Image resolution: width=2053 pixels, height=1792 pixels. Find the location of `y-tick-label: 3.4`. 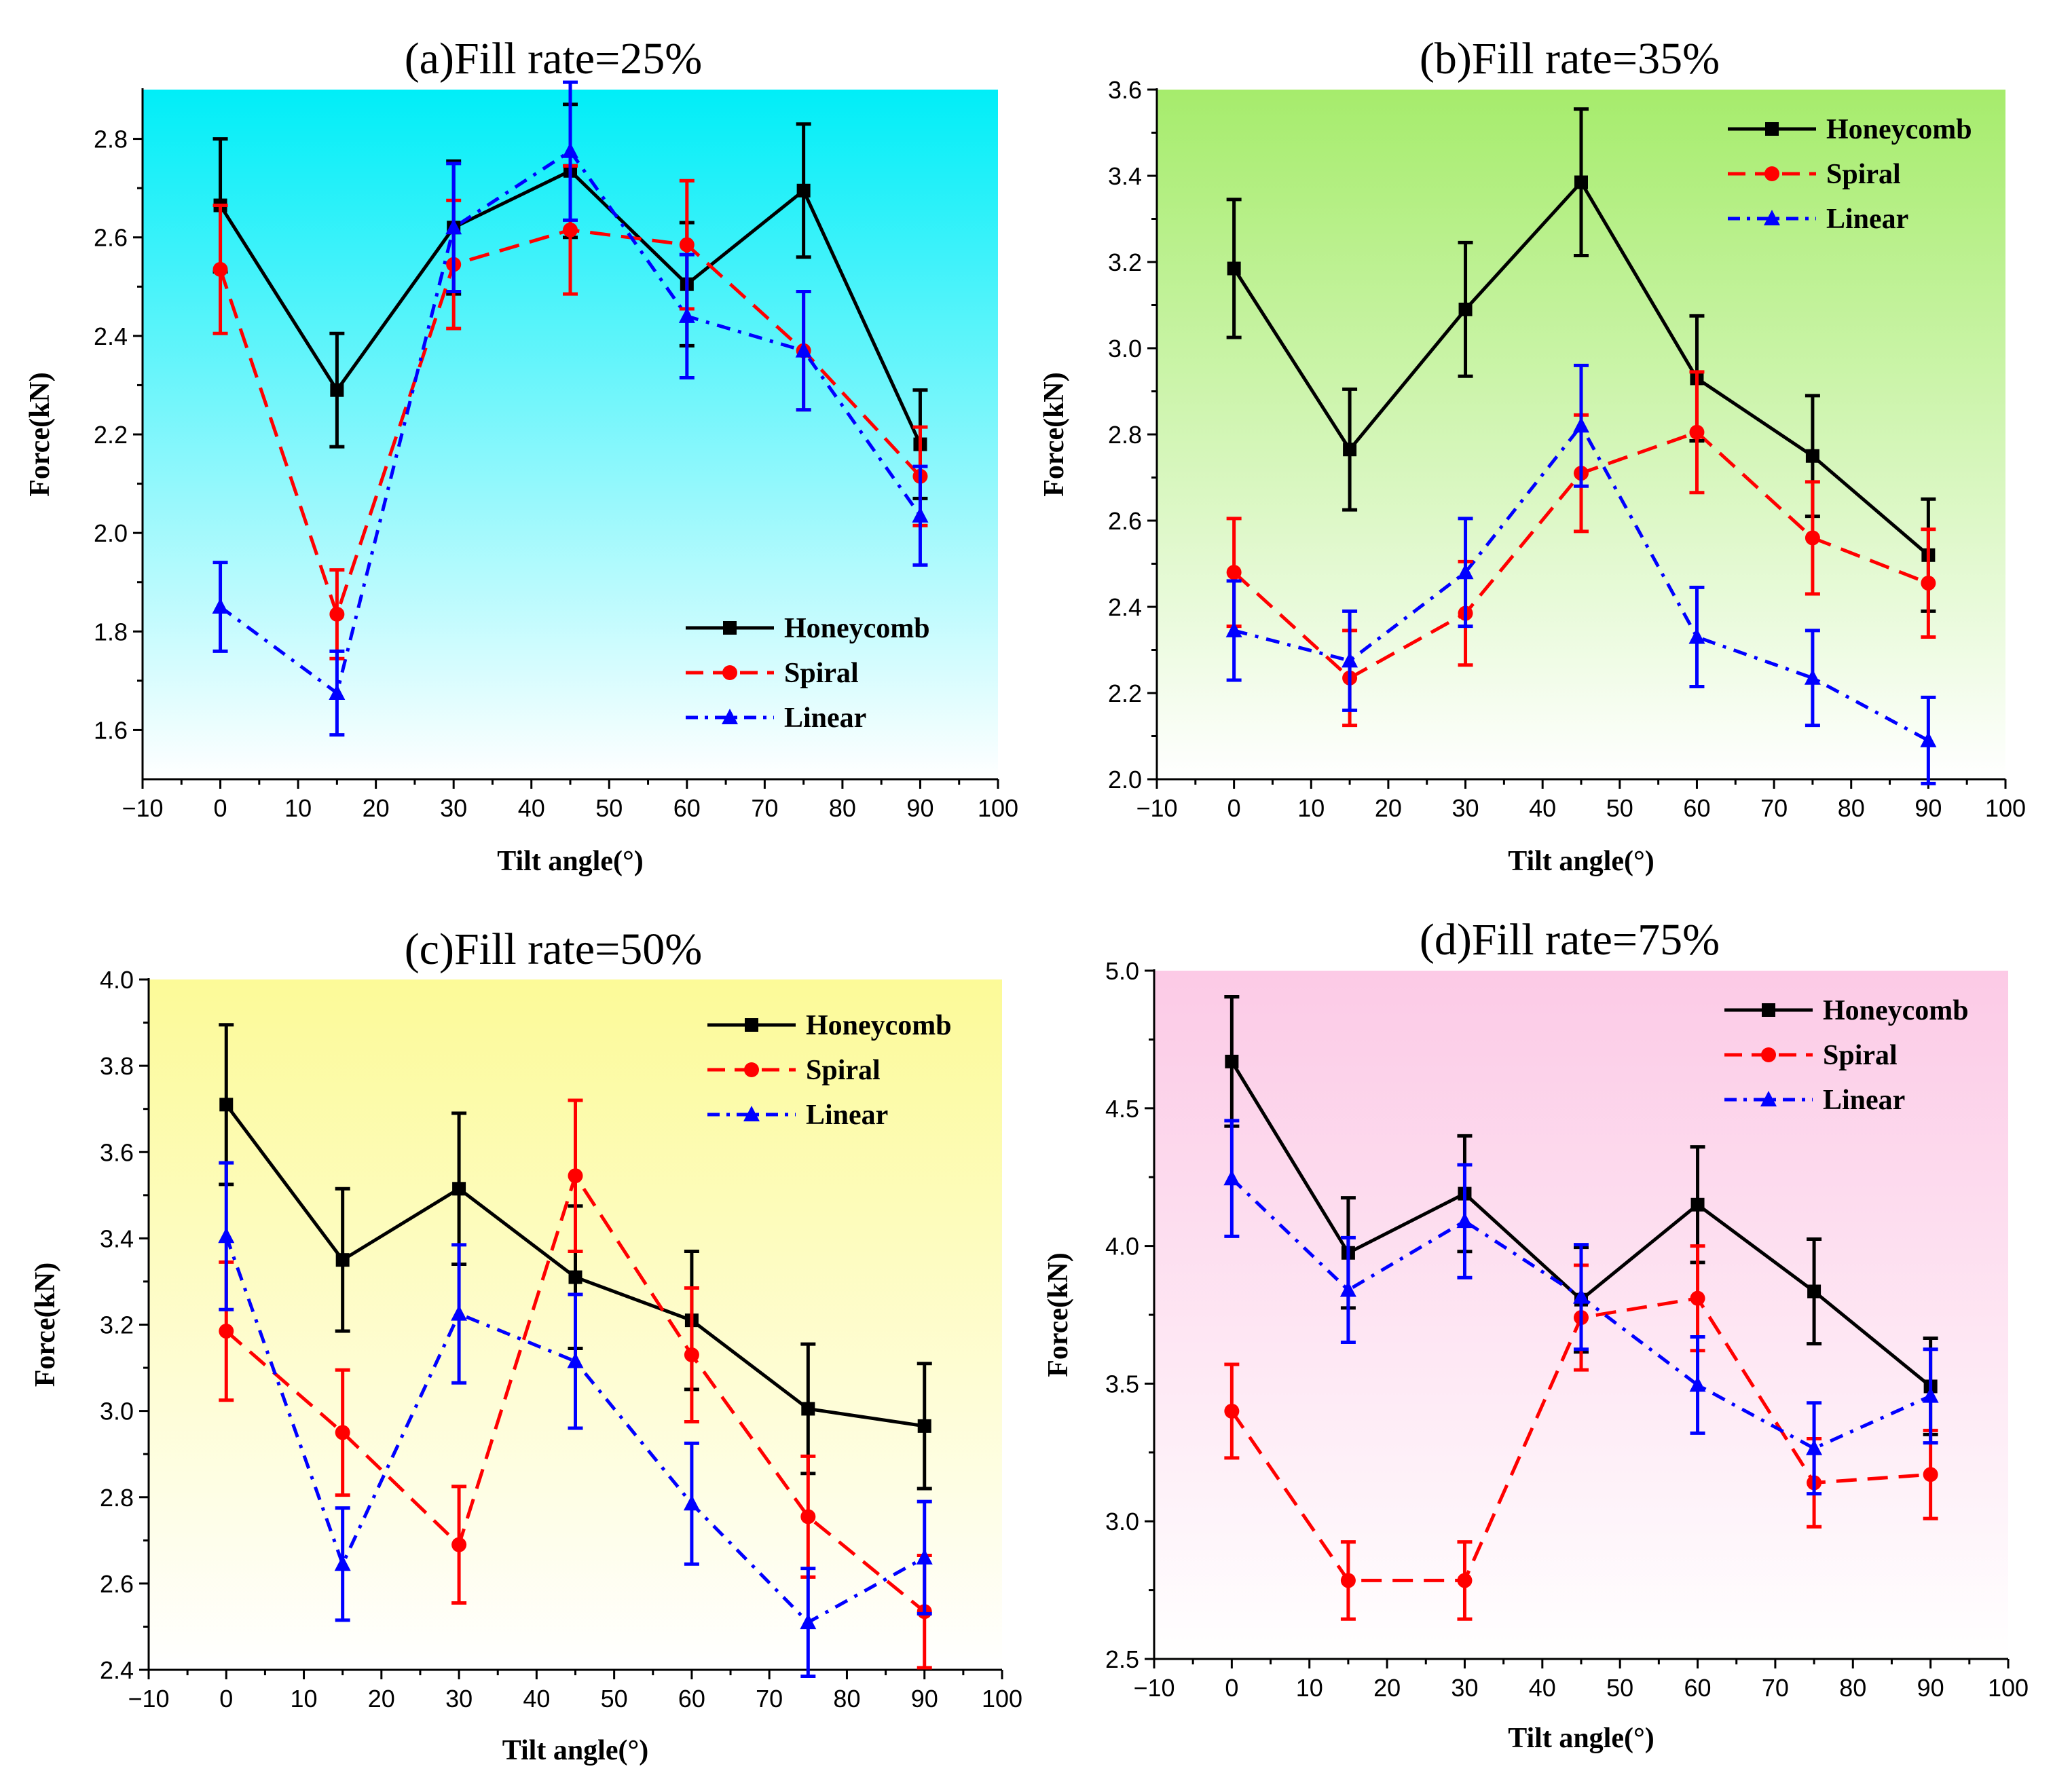

y-tick-label: 3.4 is located at coordinates (117, 1238).